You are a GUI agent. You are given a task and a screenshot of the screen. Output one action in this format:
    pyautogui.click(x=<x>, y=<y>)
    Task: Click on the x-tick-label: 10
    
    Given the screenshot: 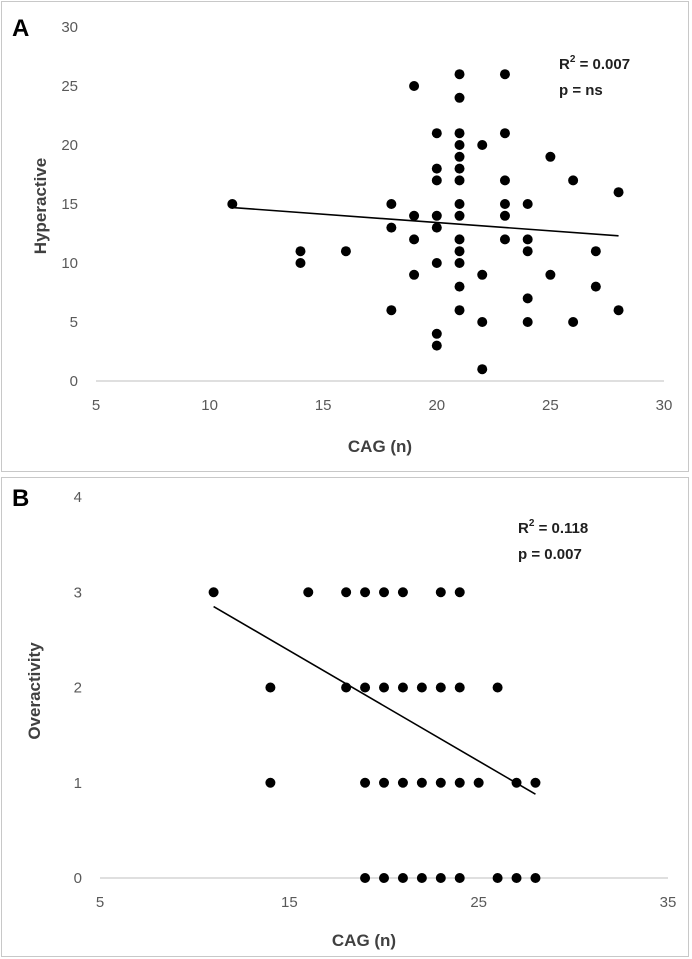 What is the action you would take?
    pyautogui.click(x=209, y=405)
    